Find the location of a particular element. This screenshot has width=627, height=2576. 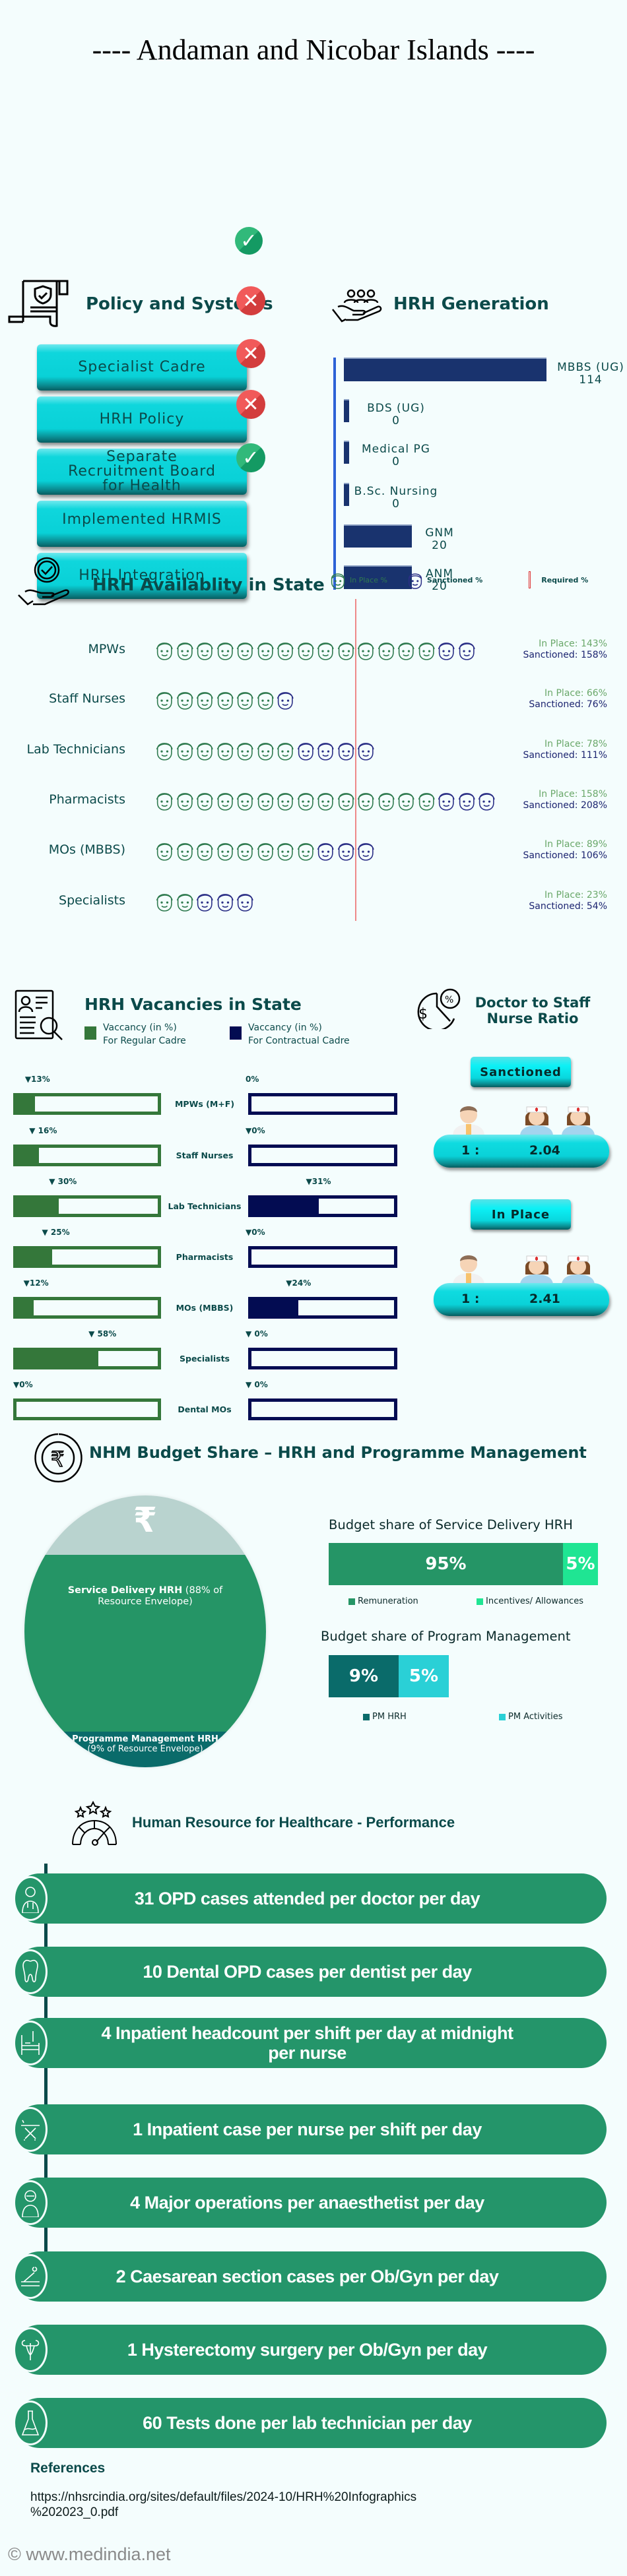

availability-row-label: Pharmacists is located at coordinates (87, 799).